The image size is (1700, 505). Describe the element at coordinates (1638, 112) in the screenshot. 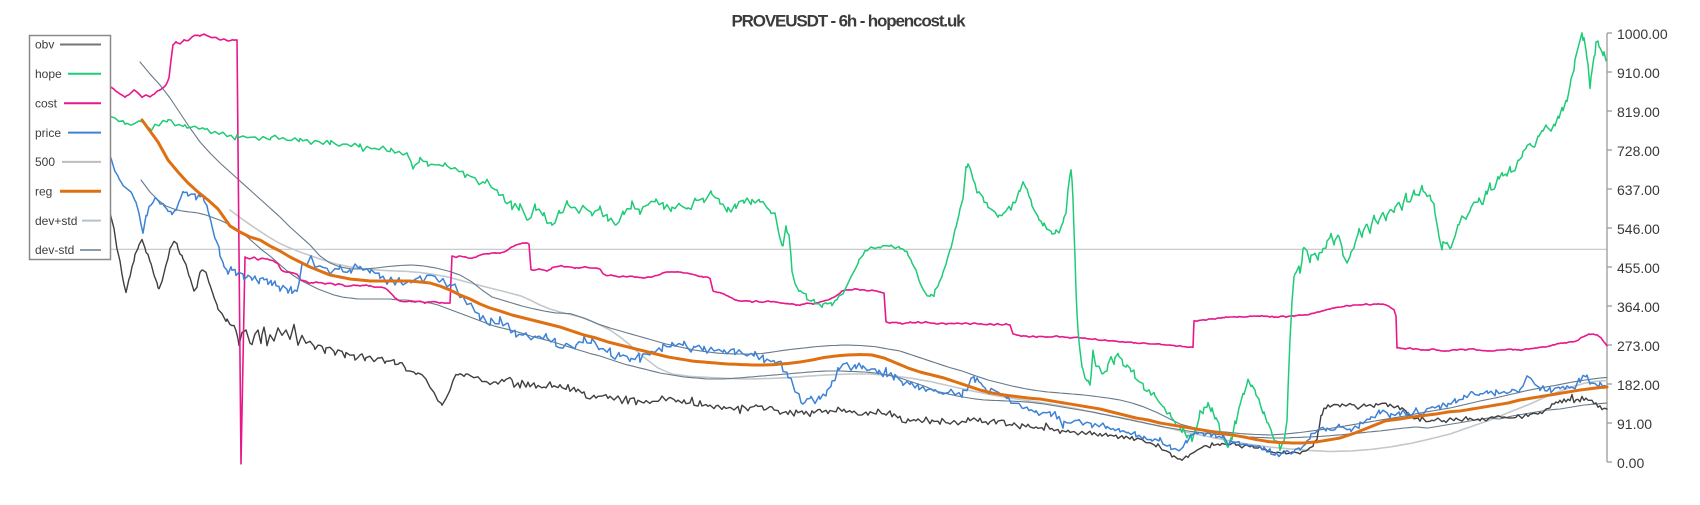

I see `svg-text: 819.00` at that location.